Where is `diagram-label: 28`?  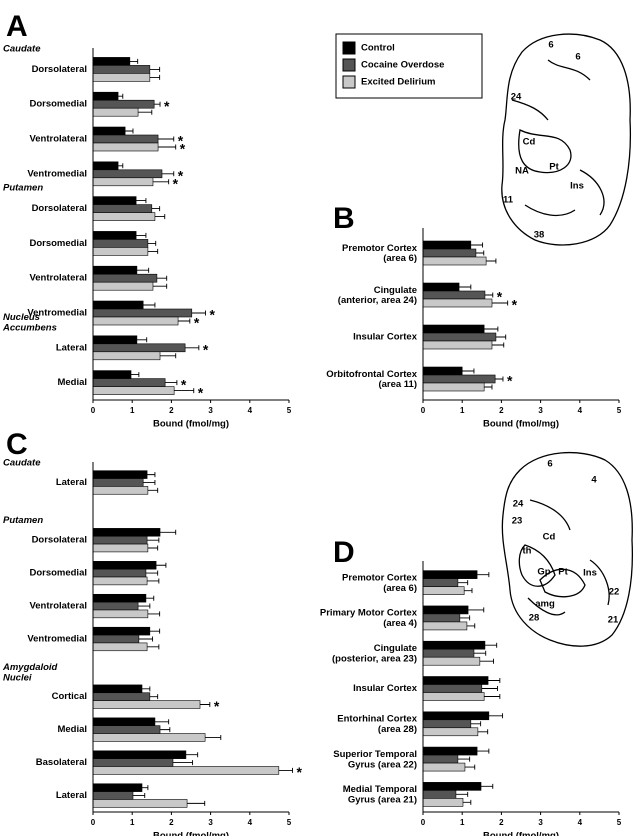 diagram-label: 28 is located at coordinates (534, 618).